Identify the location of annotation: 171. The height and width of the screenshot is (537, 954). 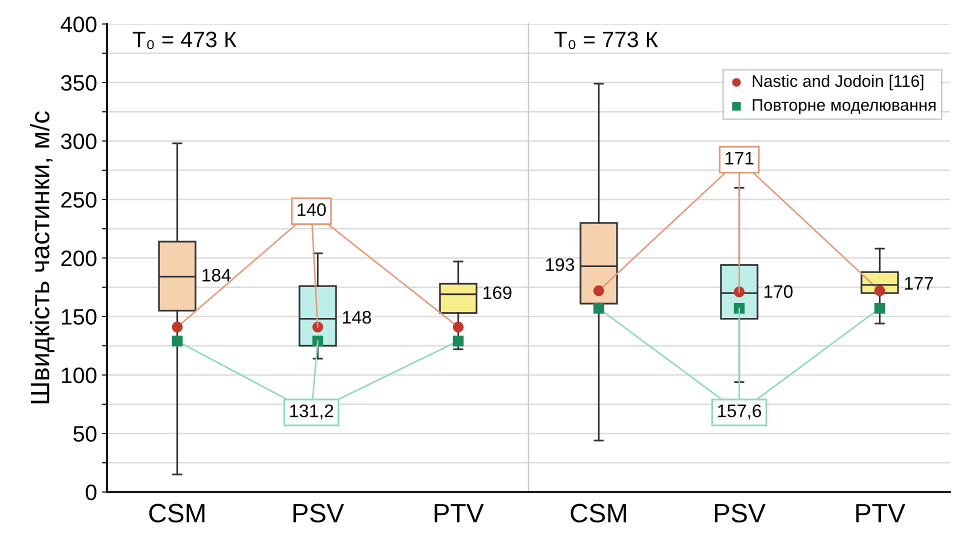
(740, 158).